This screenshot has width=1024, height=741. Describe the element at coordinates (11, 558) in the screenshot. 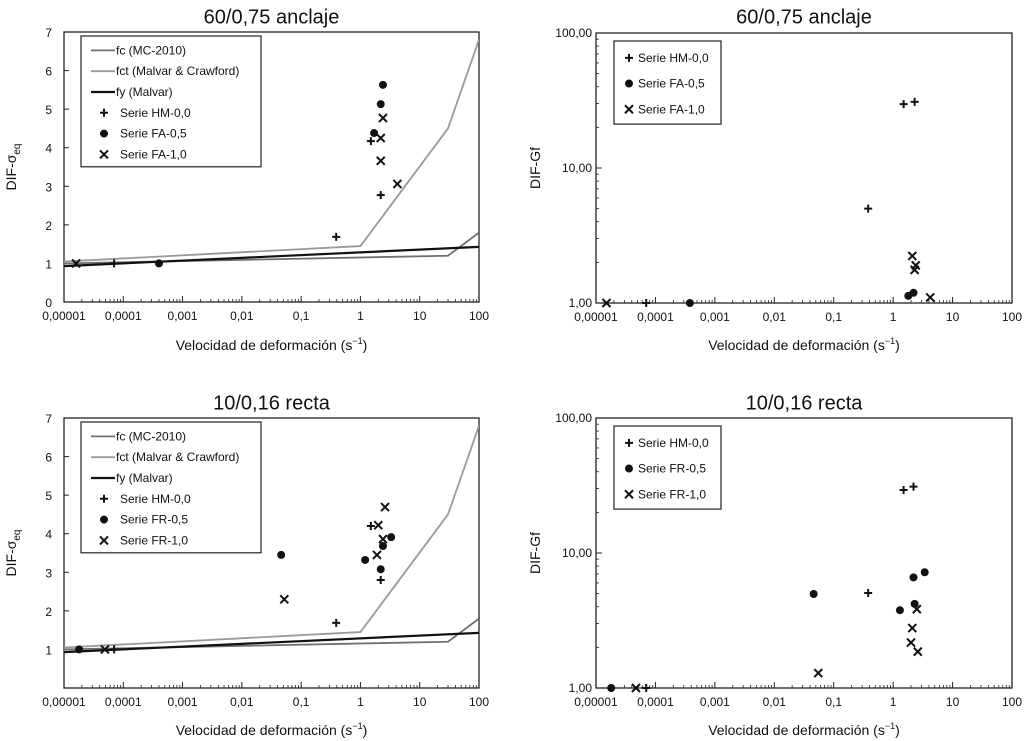

I see `y-axis-label-text: DIF-σ` at that location.